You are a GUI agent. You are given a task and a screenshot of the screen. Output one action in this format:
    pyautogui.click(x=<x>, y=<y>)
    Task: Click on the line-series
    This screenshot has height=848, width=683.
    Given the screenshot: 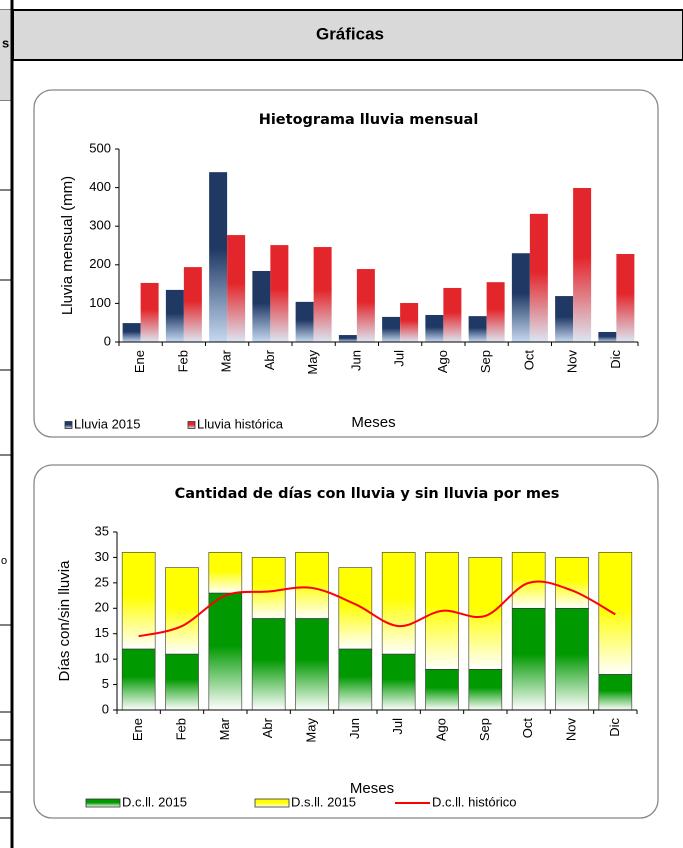 What is the action you would take?
    pyautogui.click(x=377, y=609)
    